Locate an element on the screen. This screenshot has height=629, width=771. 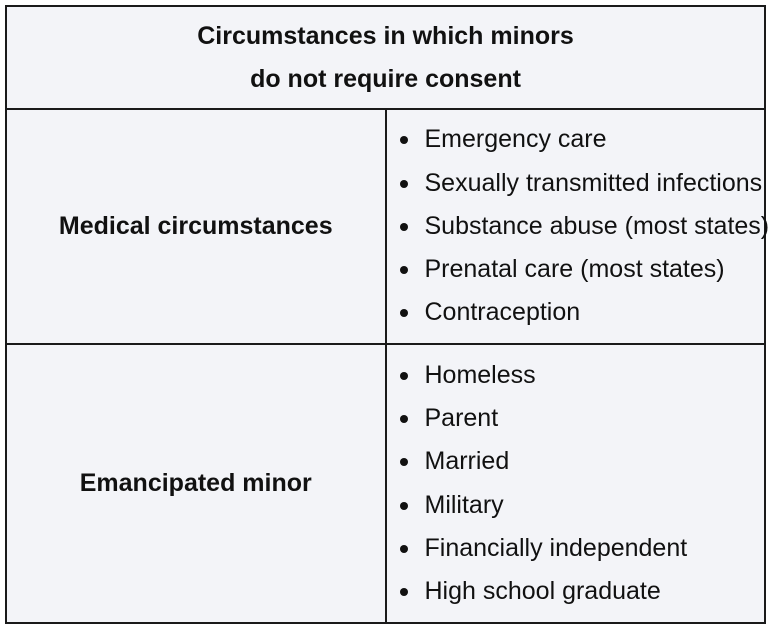
list-item-text: Military is located at coordinates (464, 504).